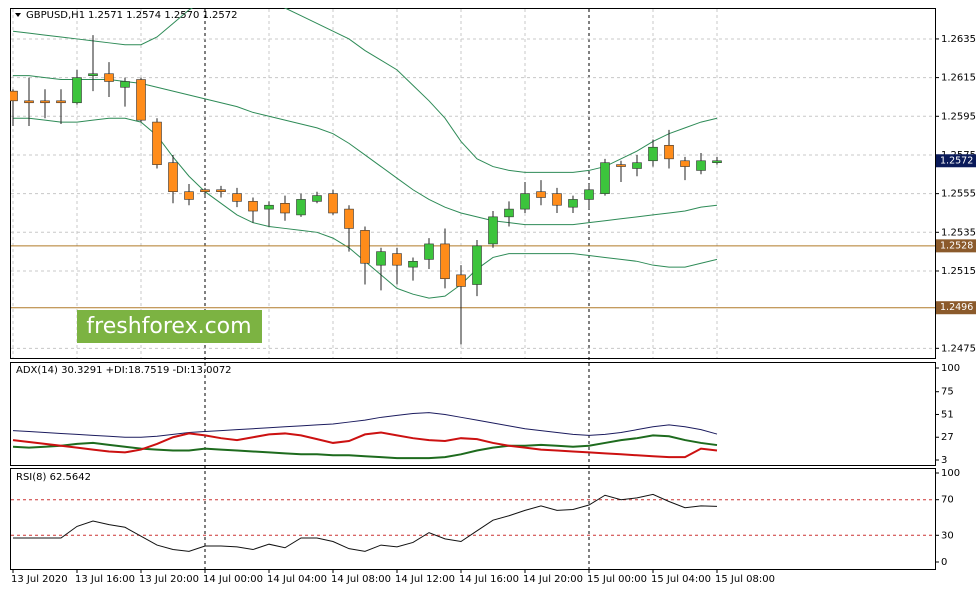 Image resolution: width=979 pixels, height=595 pixels. I want to click on y-tick-label: 3, so click(944, 460).